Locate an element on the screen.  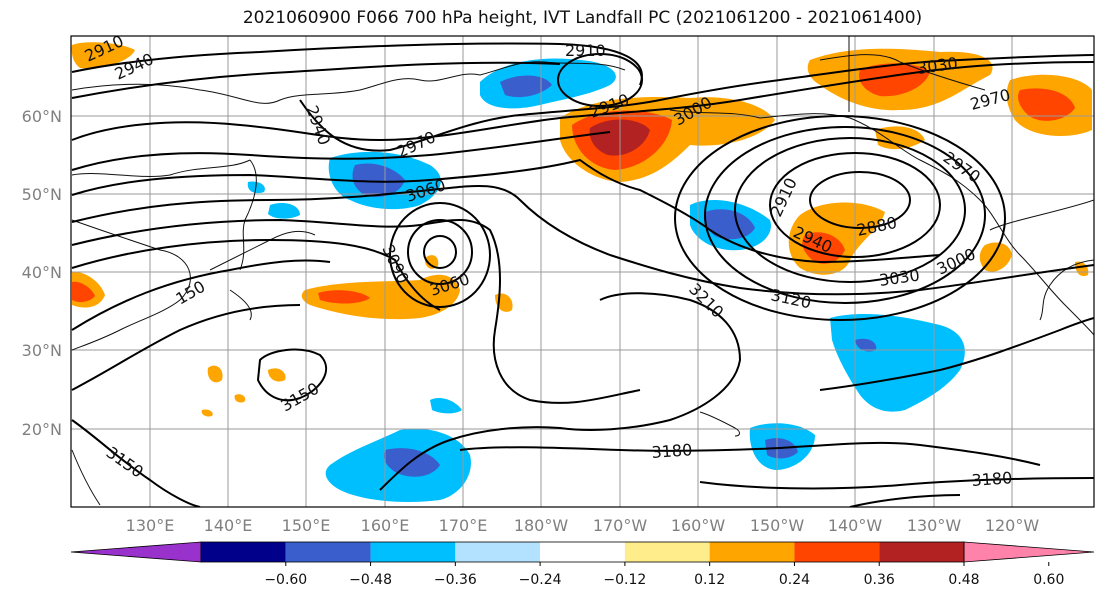
lon-label: 150°W is located at coordinates (777, 525).